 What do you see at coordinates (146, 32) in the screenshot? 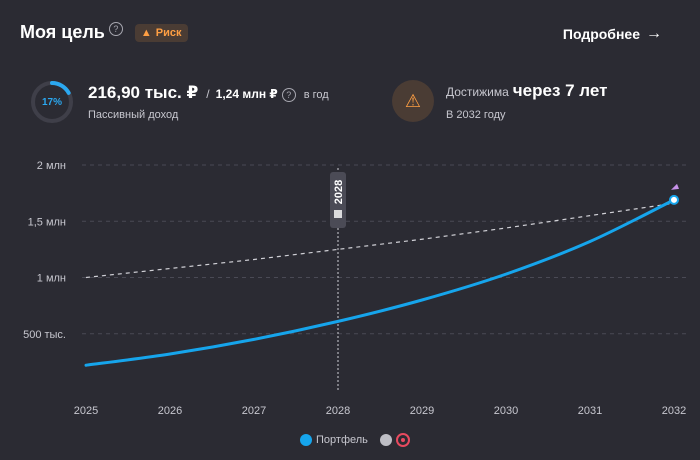
I see `warning-icon: ▲` at bounding box center [146, 32].